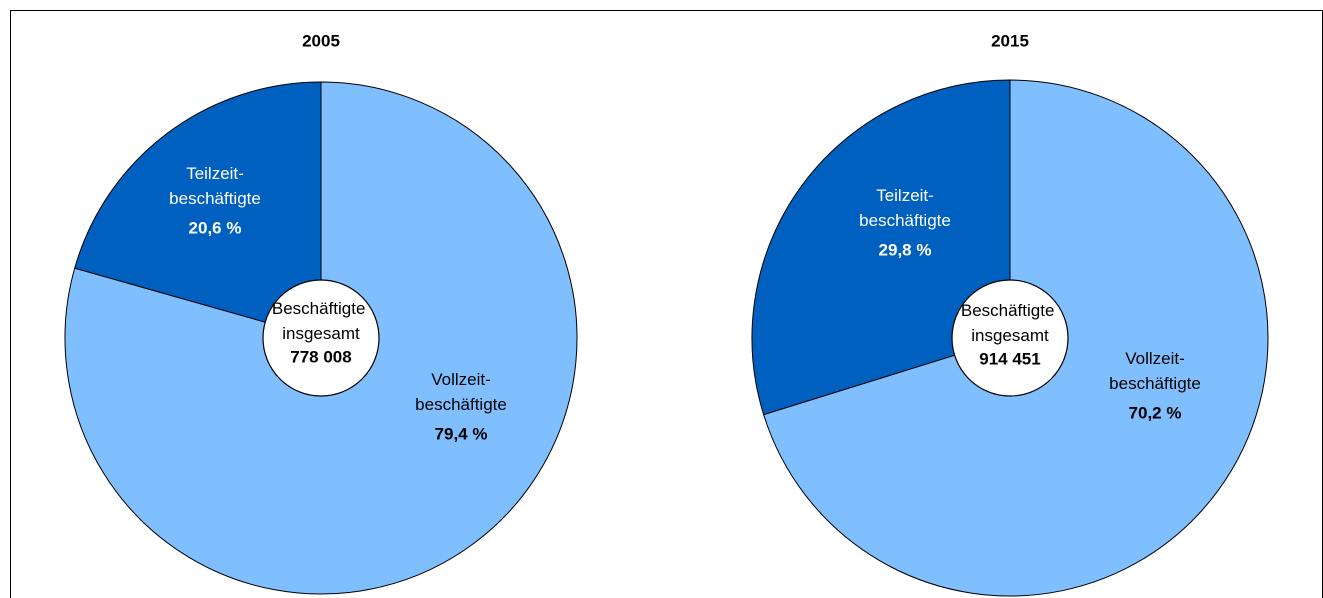 This screenshot has height=598, width=1323. What do you see at coordinates (905, 249) in the screenshot?
I see `slice-value-label: 29,8 %` at bounding box center [905, 249].